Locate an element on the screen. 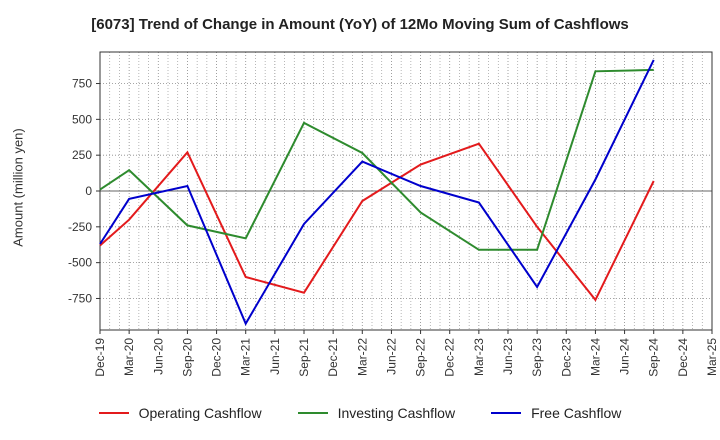 The width and height of the screenshot is (720, 440). x-tick-label: Sep-22 is located at coordinates (421, 357).